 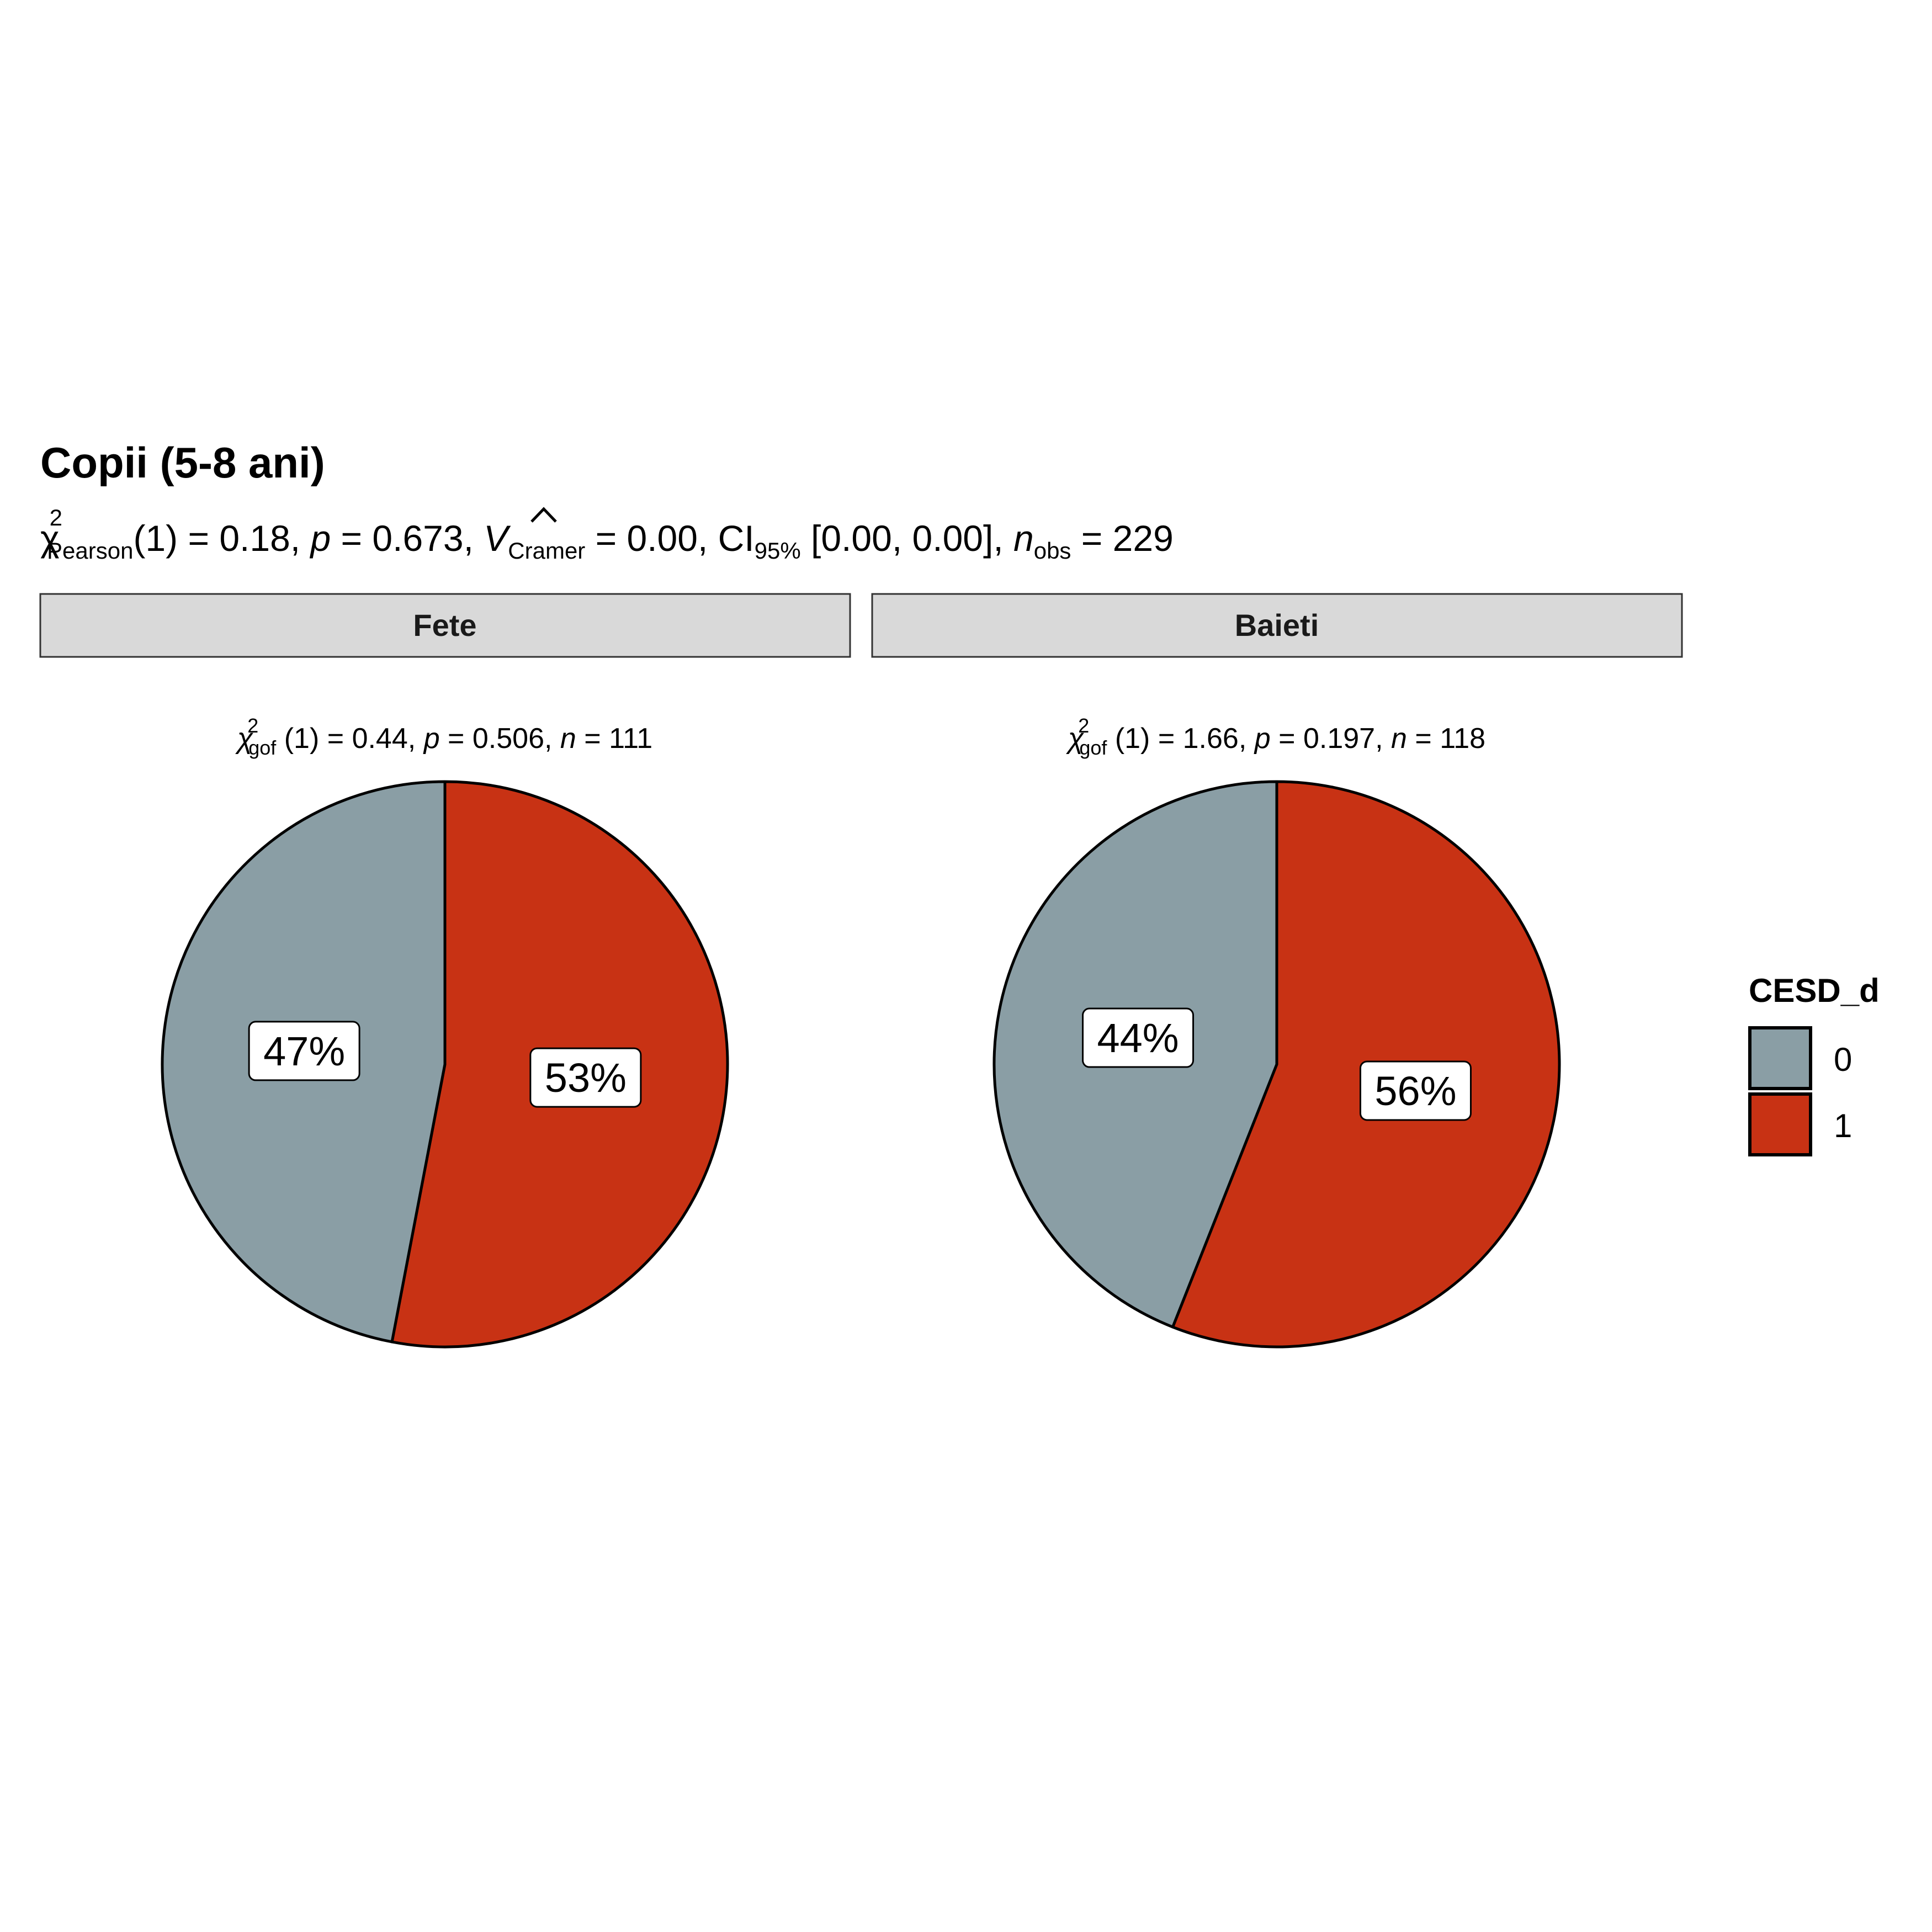 I want to click on subtitle-ci-sub: 95%, so click(x=778, y=551).